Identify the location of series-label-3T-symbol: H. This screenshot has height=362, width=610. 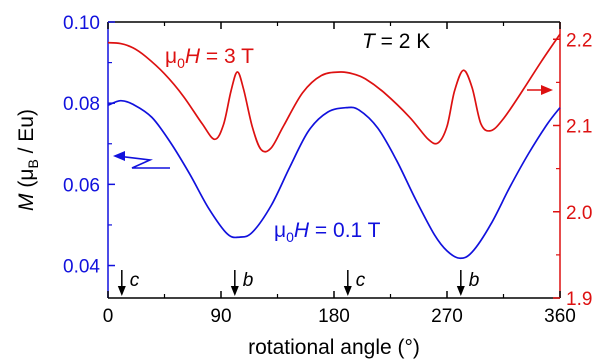
(193, 56).